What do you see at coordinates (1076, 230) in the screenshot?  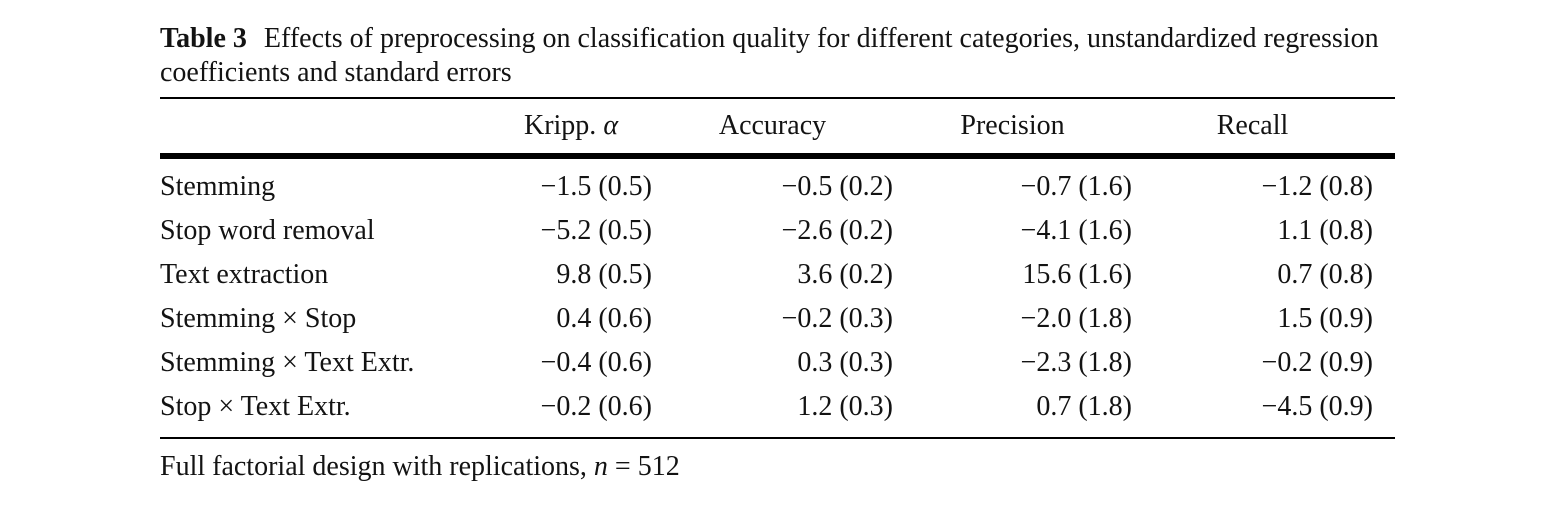 I see `cell-precision: −4.1 (1.6)` at bounding box center [1076, 230].